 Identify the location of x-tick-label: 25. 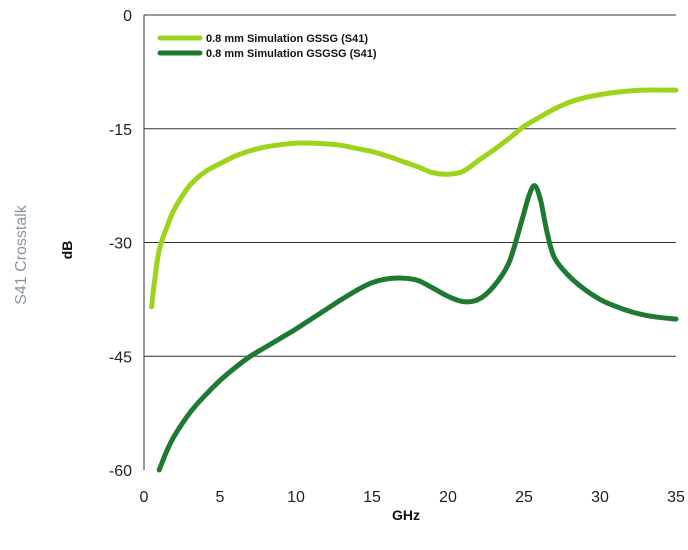
(524, 497).